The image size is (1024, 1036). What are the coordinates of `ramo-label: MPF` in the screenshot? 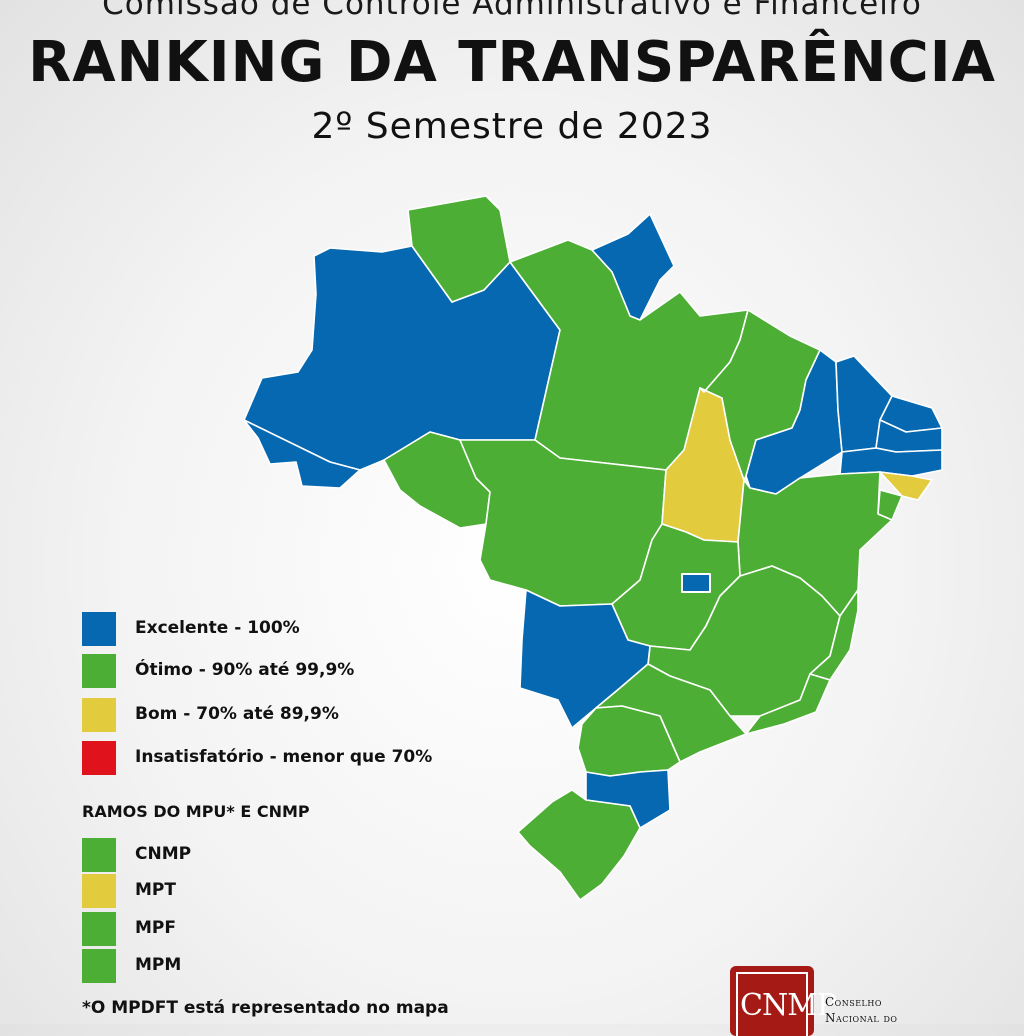 It's located at (155, 928).